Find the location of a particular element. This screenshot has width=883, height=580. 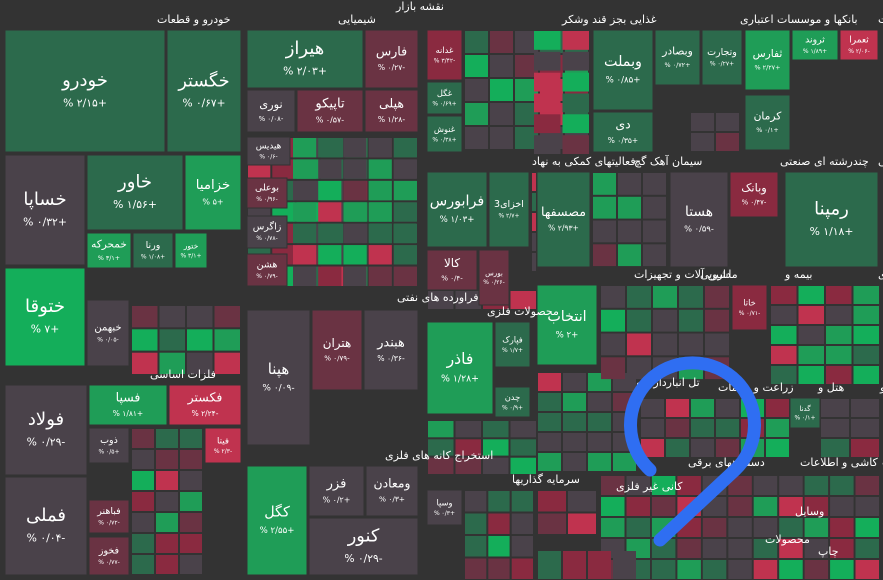

stock-label: وبانک is located at coordinates (754, 188).